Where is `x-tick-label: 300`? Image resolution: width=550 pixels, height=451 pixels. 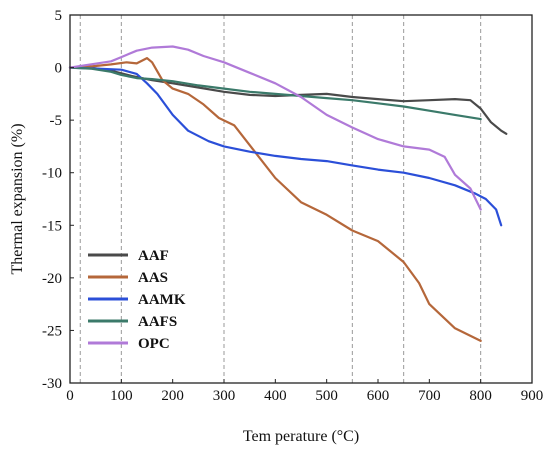
x-tick-label: 300 is located at coordinates (224, 396).